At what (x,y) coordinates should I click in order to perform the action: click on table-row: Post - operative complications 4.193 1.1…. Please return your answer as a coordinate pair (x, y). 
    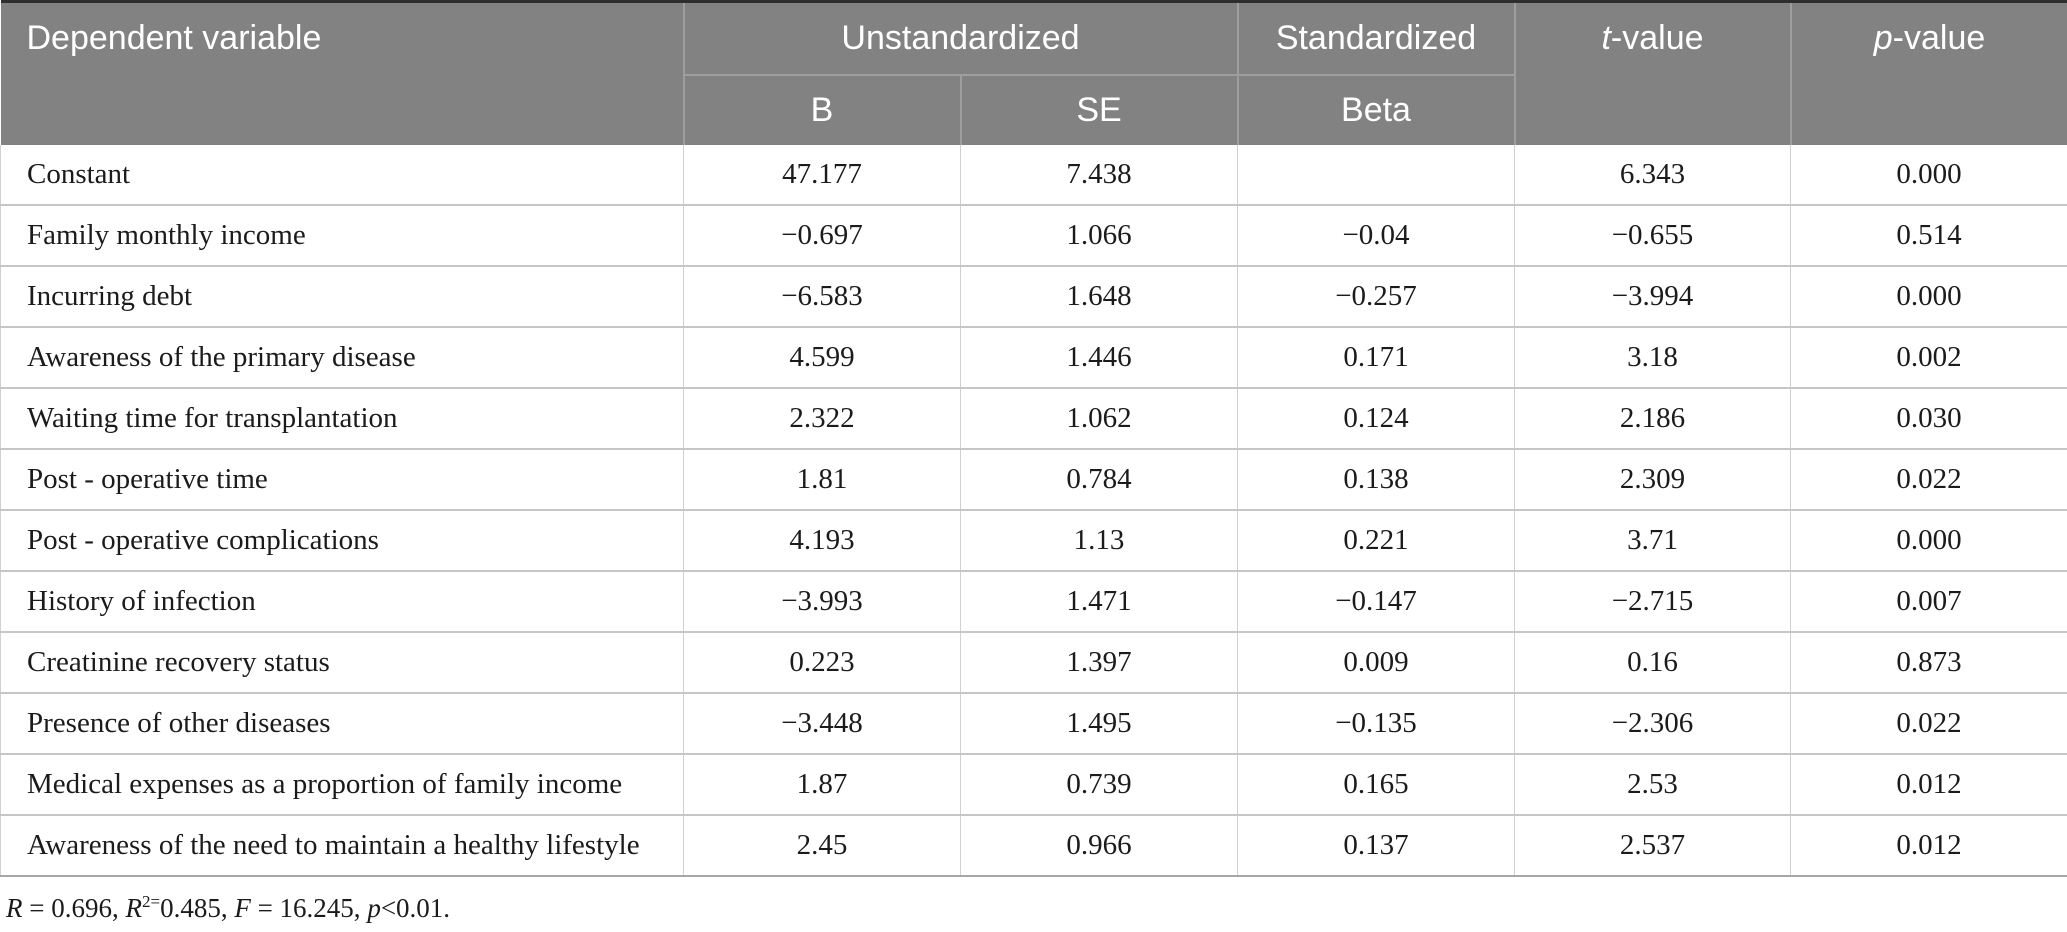
    Looking at the image, I should click on (1033, 540).